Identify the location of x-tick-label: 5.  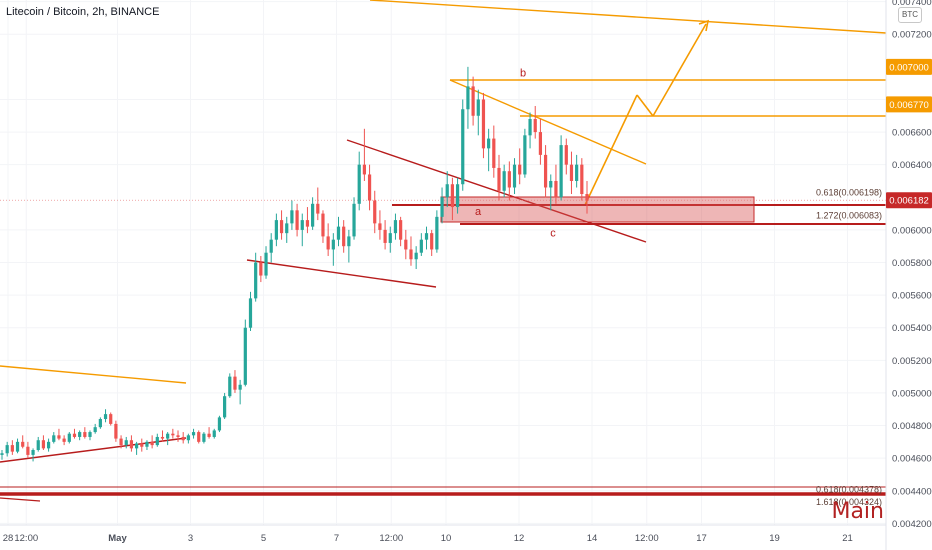
(263, 538).